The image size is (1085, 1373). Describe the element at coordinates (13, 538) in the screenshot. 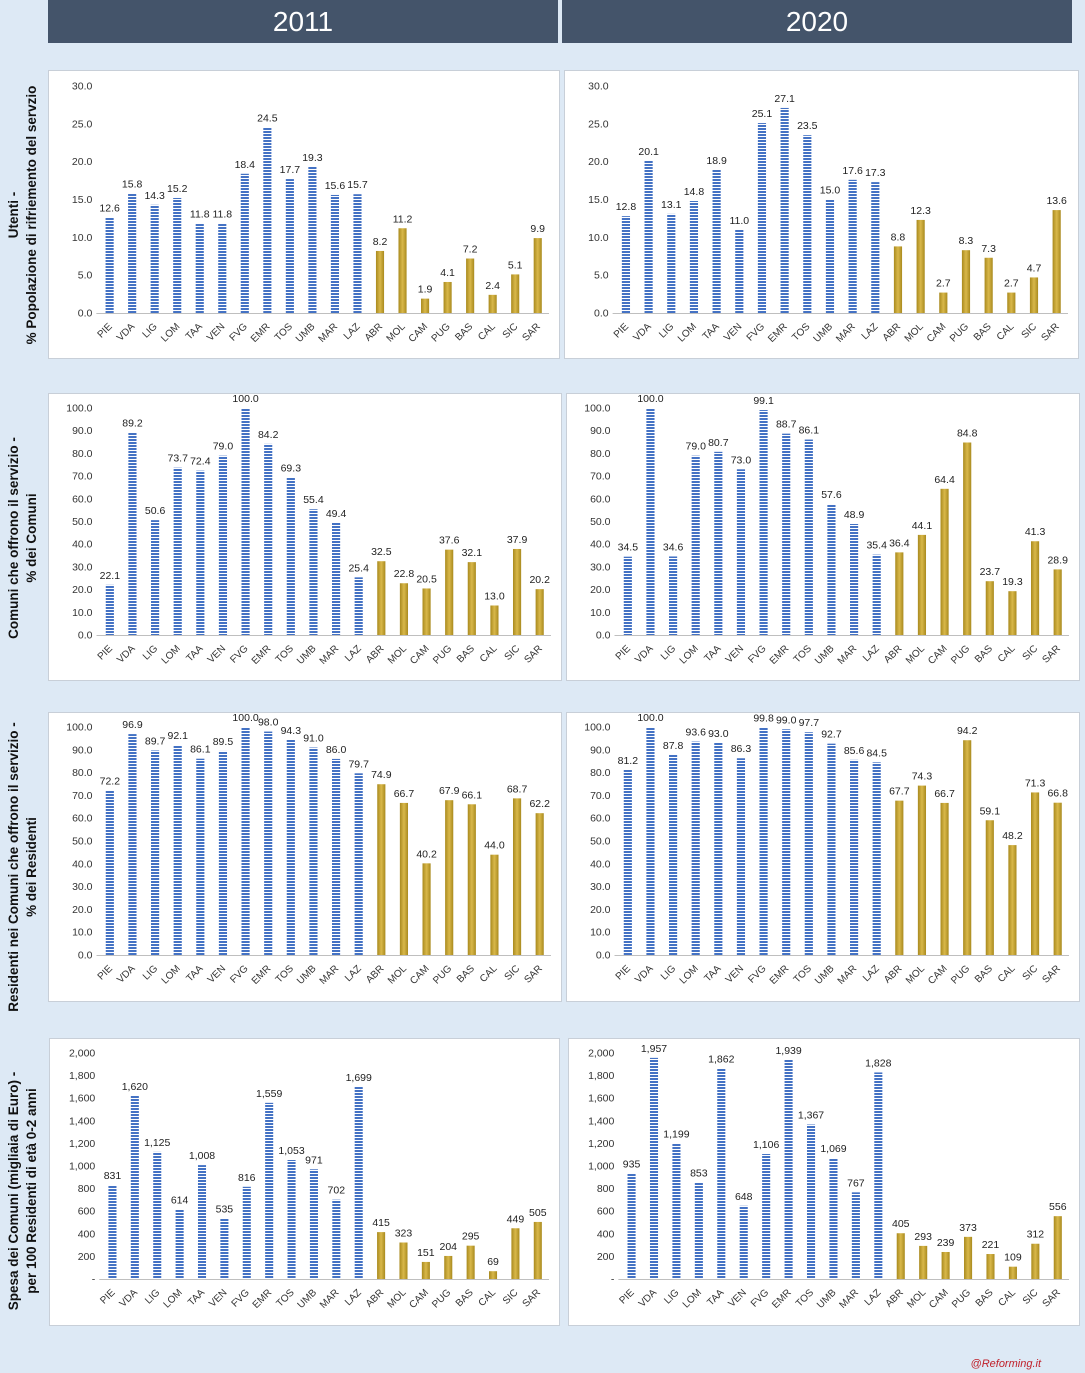

I see `row-label-line: Comuni che offrono il servizio -` at that location.